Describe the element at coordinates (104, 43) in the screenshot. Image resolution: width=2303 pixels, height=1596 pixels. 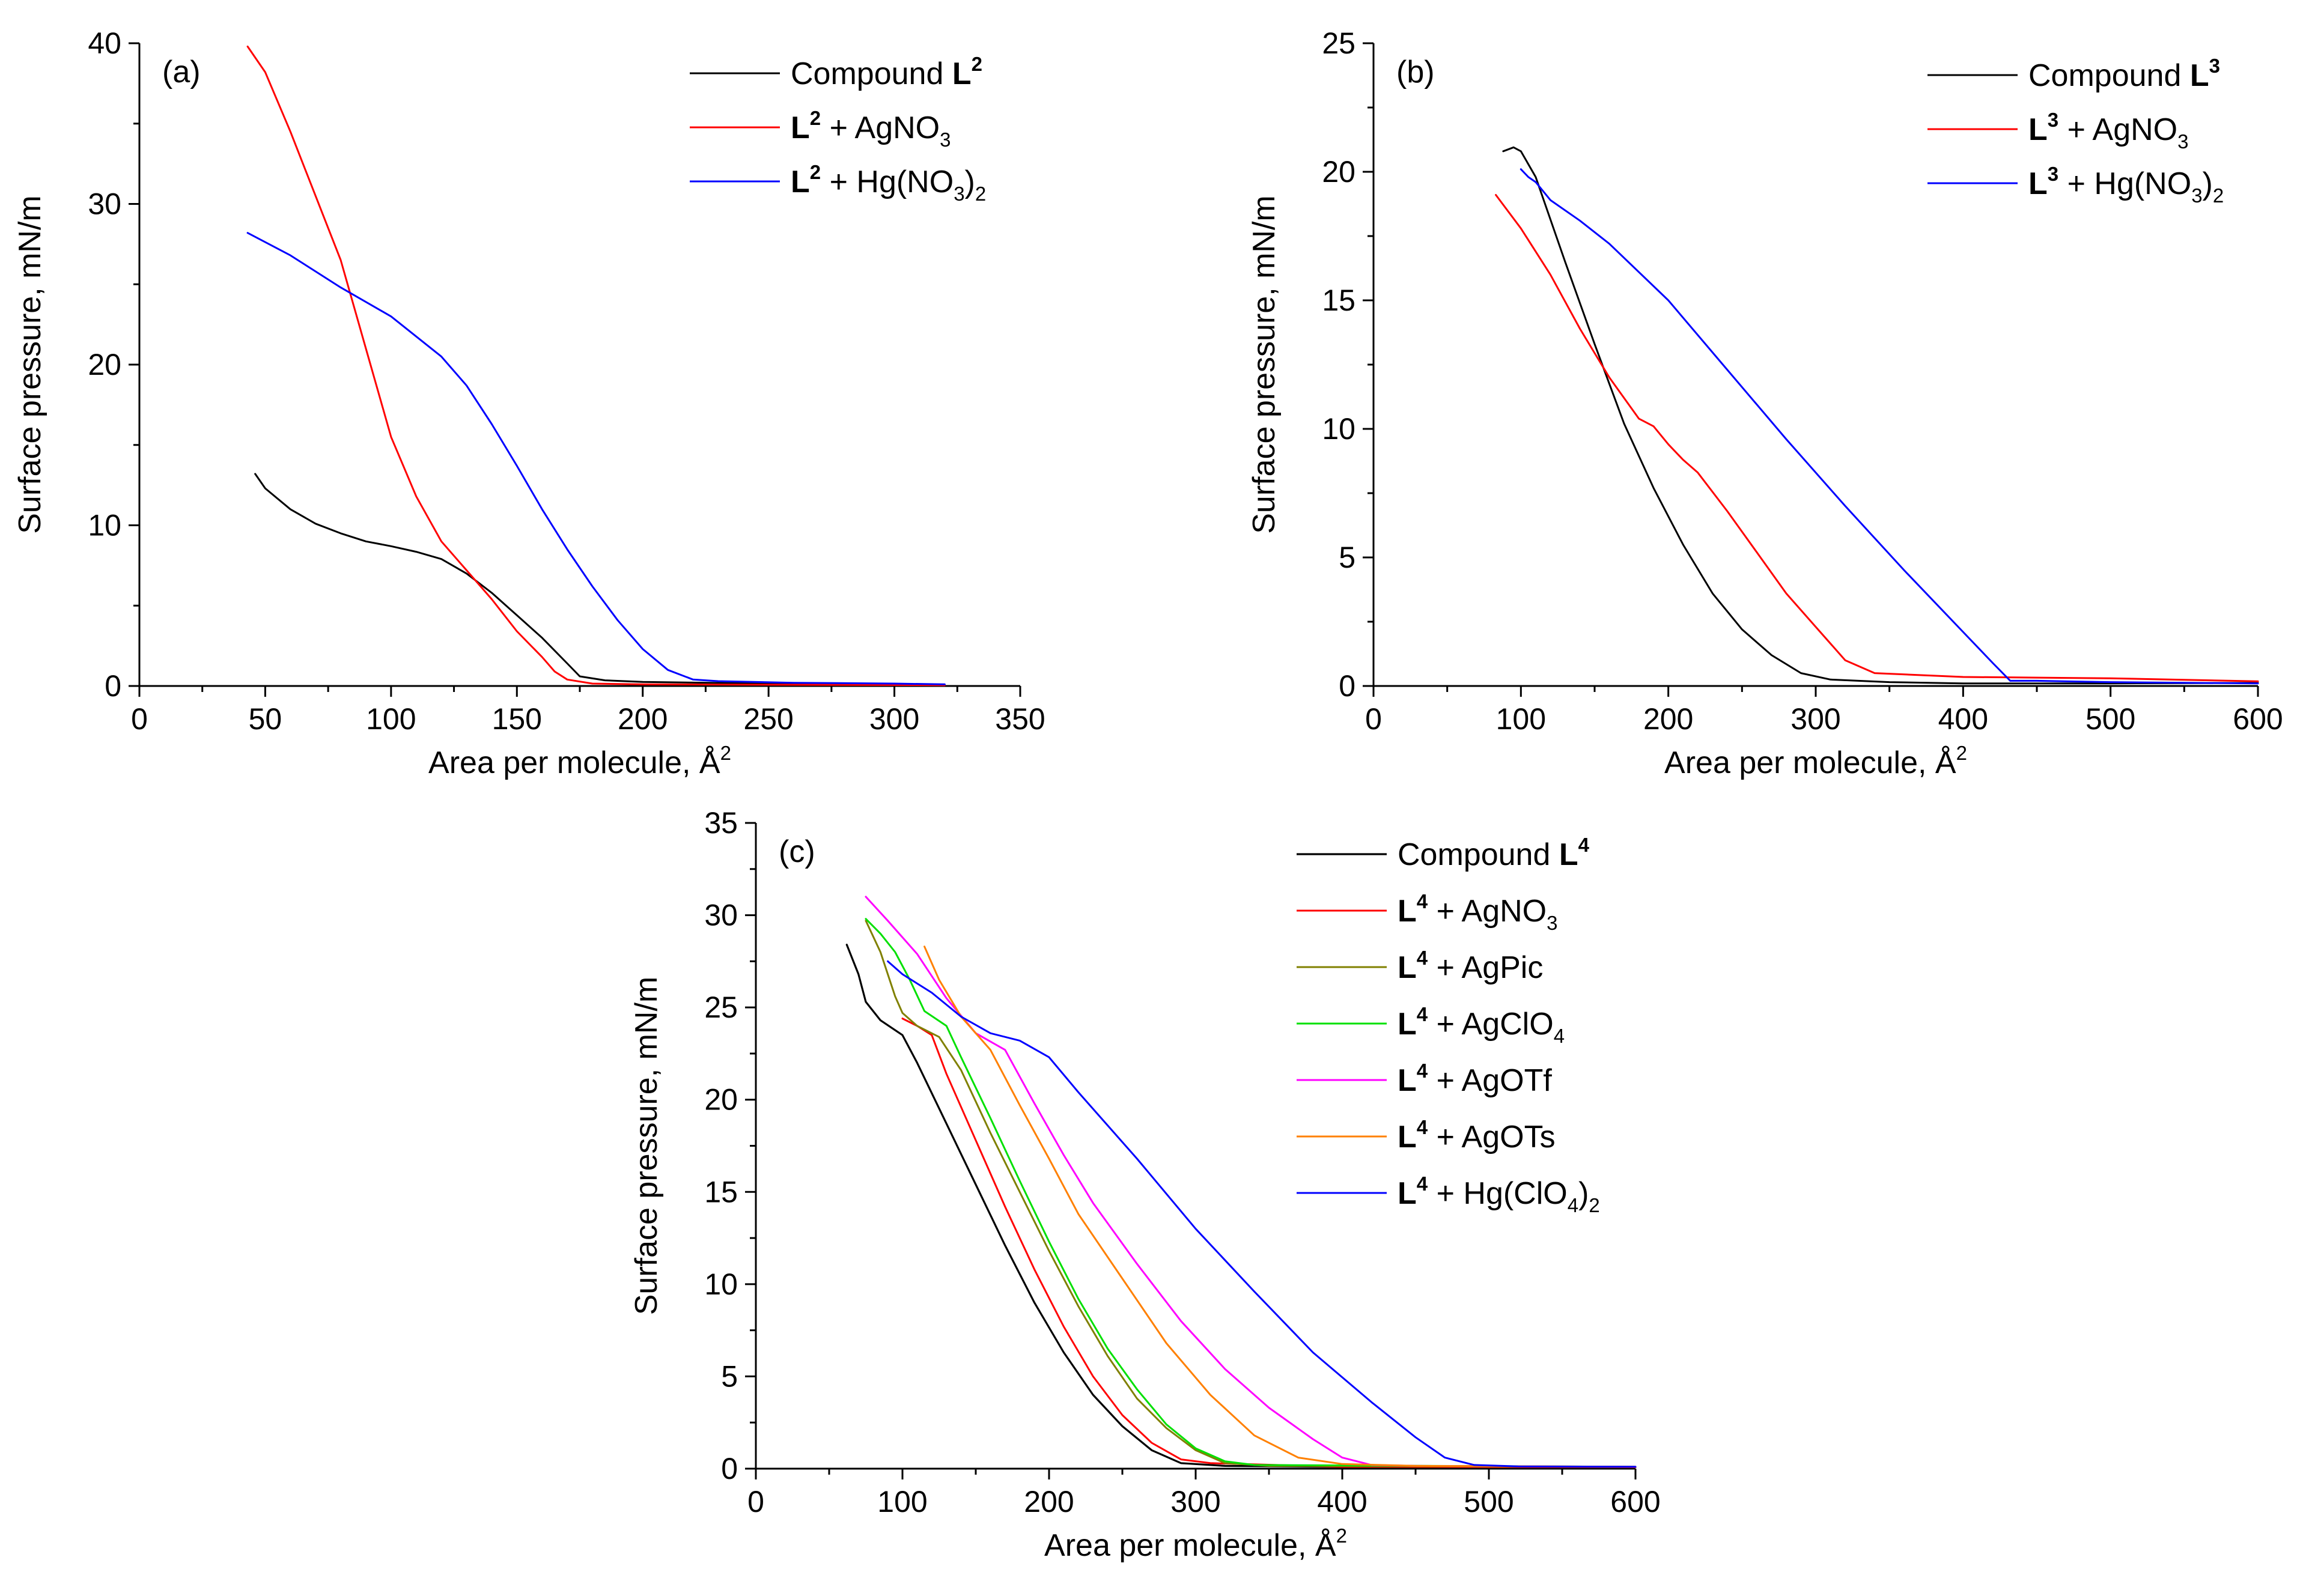
I see `y-tick-label: 40` at that location.